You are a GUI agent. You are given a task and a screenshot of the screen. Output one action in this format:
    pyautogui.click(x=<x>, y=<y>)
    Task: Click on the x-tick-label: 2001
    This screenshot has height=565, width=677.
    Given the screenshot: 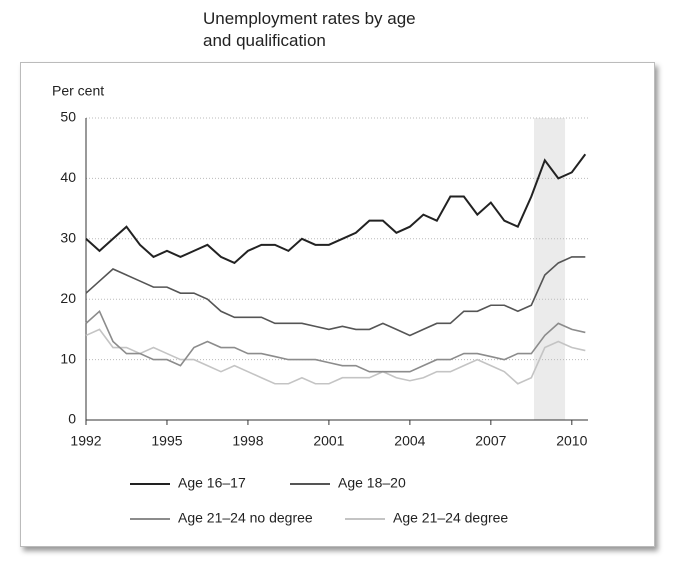 What is the action you would take?
    pyautogui.click(x=328, y=441)
    